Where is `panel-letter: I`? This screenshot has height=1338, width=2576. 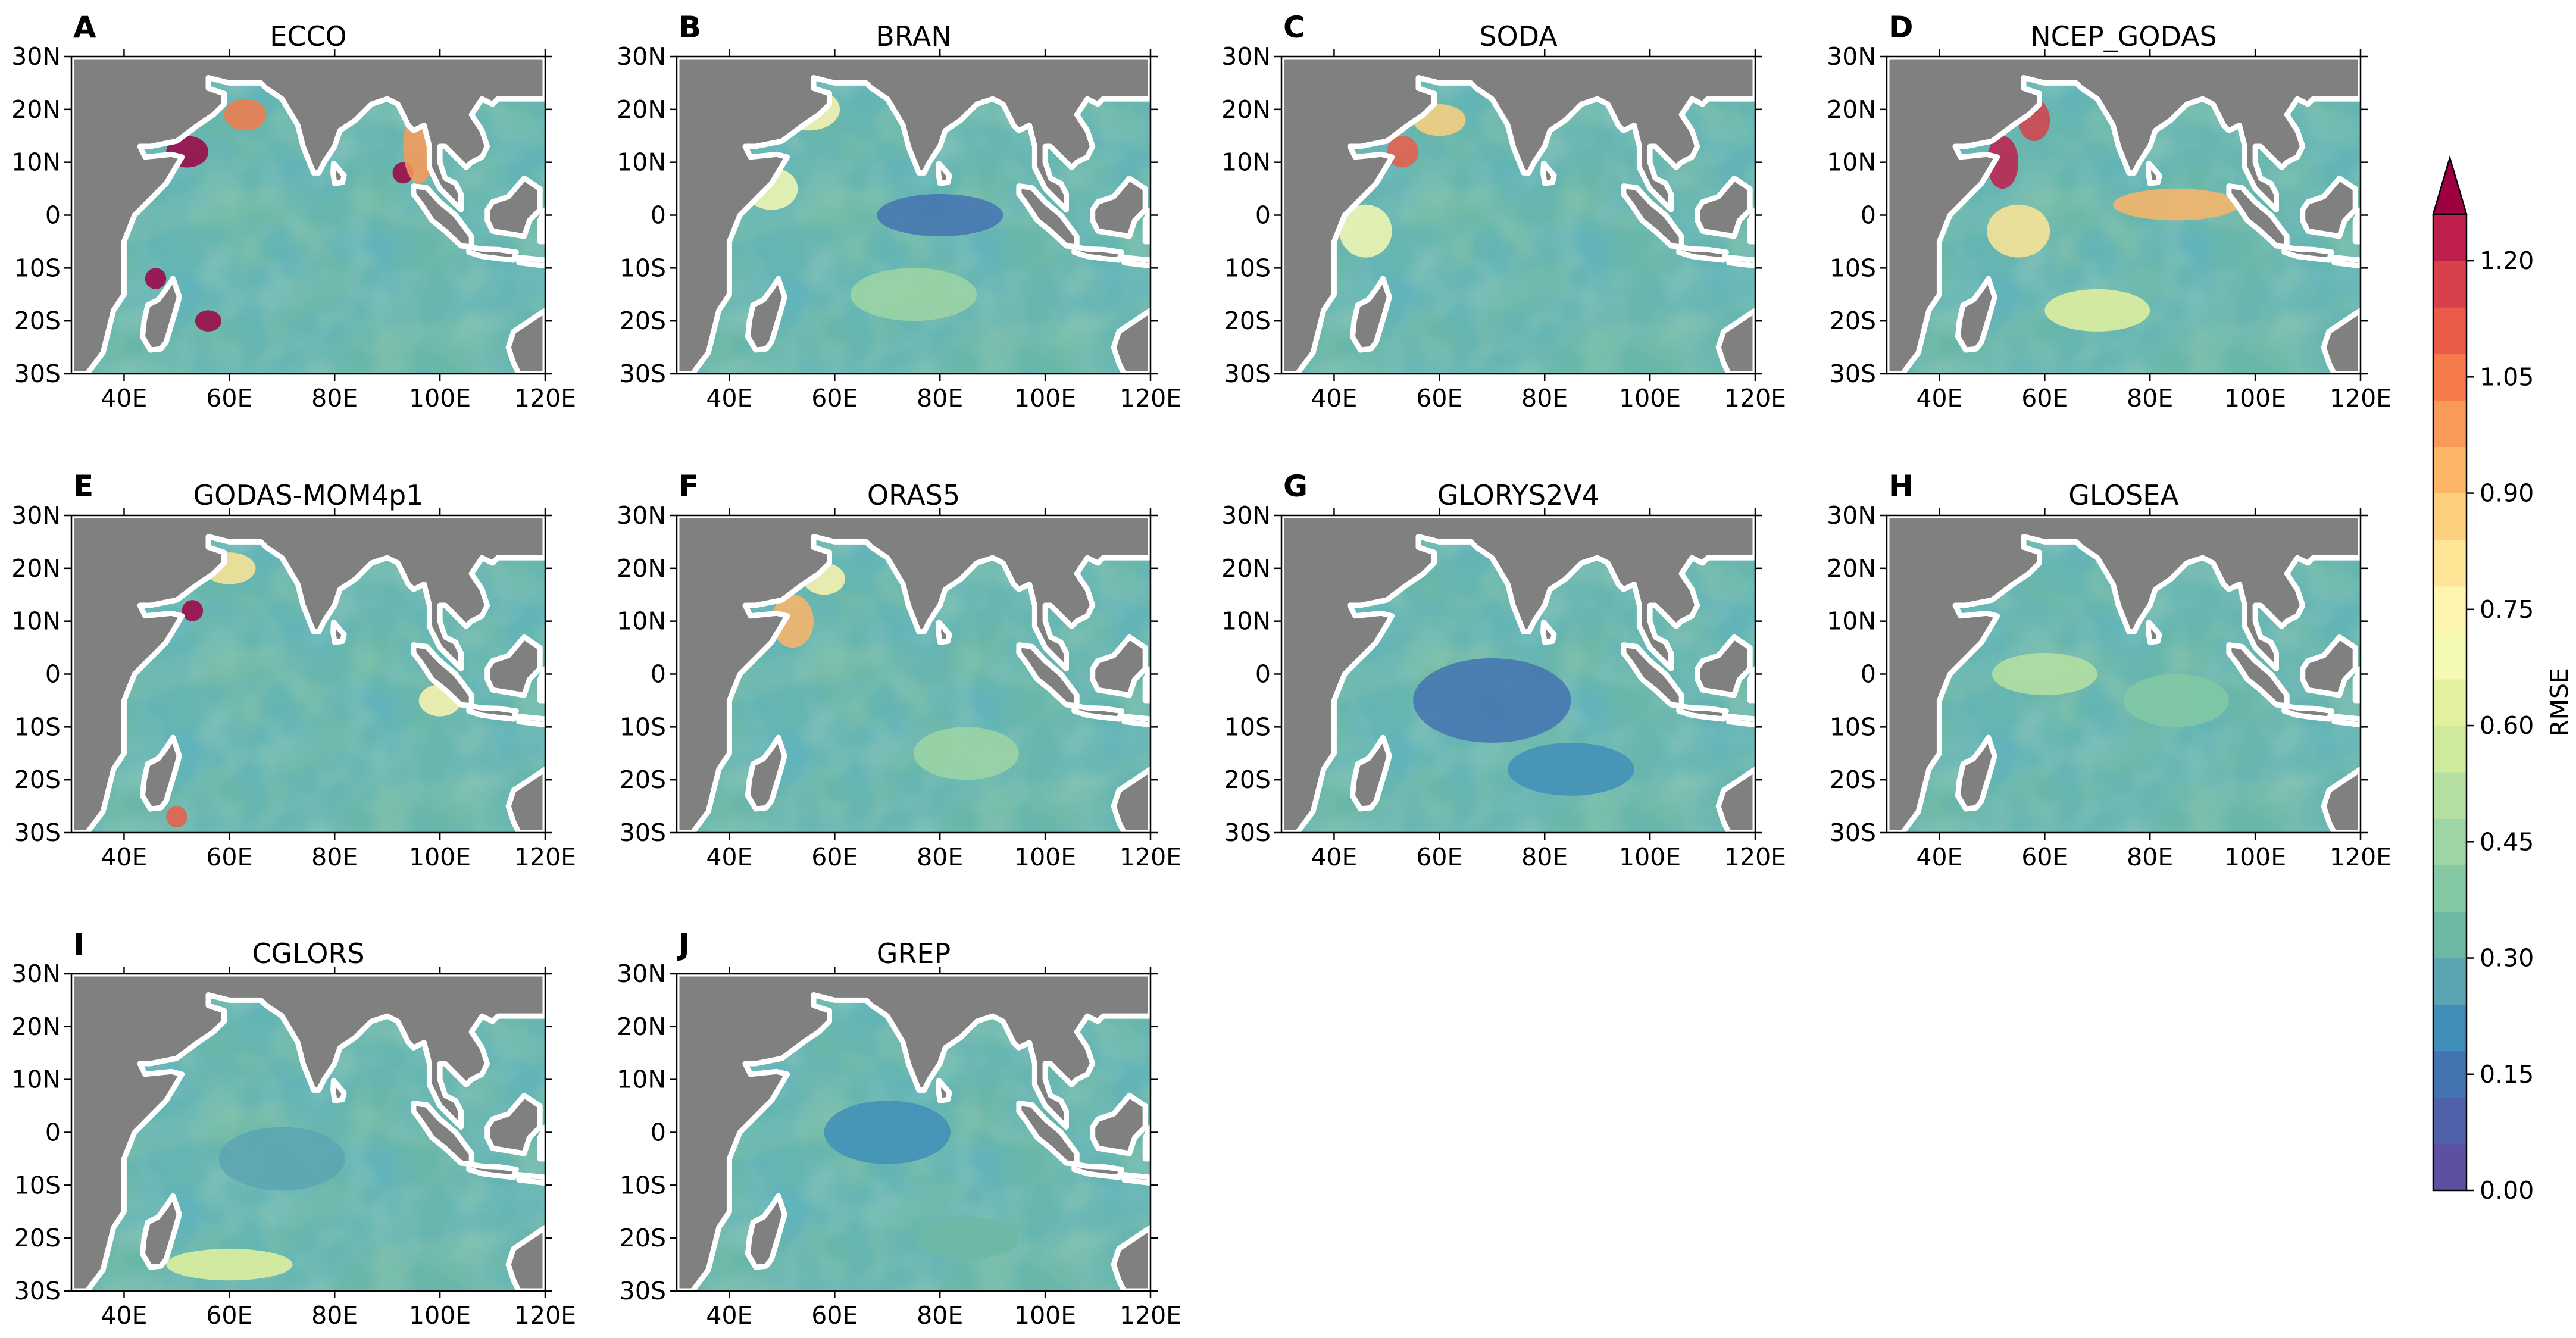
panel-letter: I is located at coordinates (79, 944).